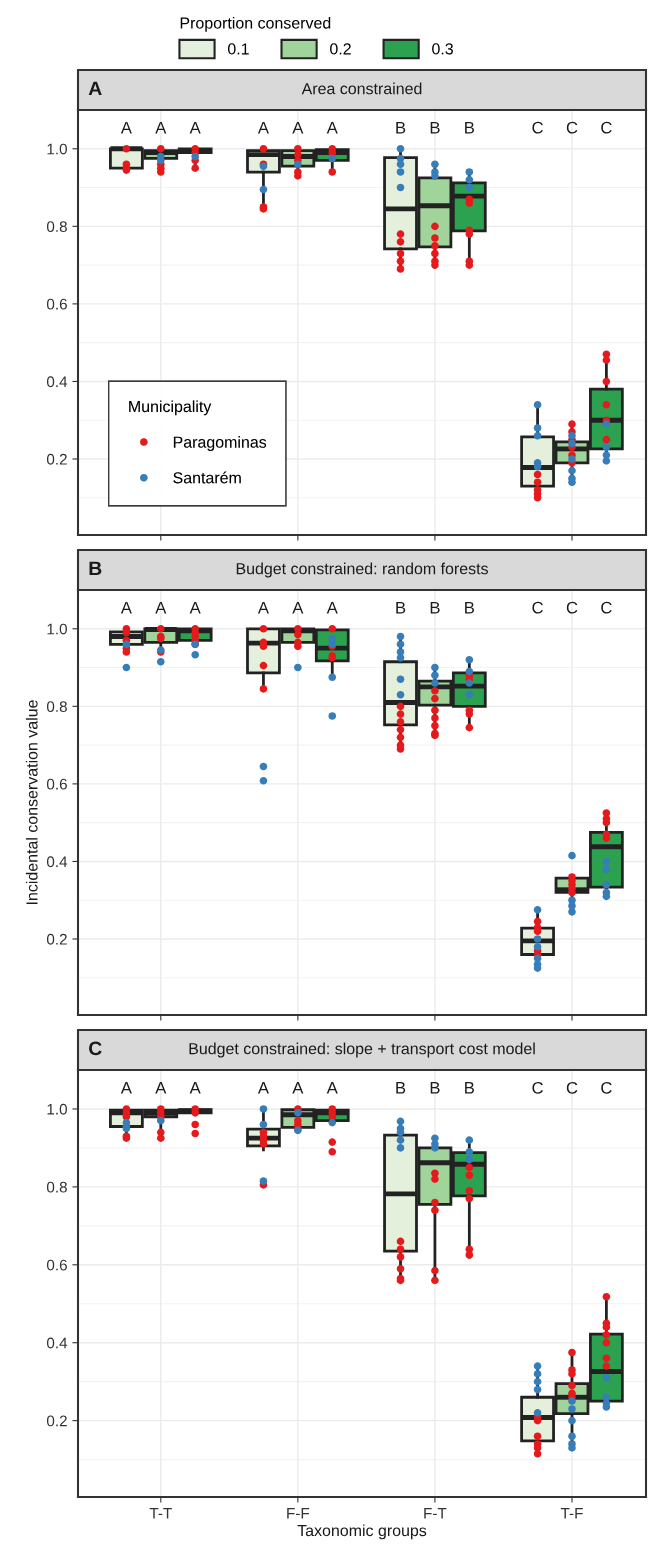 The image size is (648, 1551). I want to click on chart-title: Area constrained, so click(361, 88).